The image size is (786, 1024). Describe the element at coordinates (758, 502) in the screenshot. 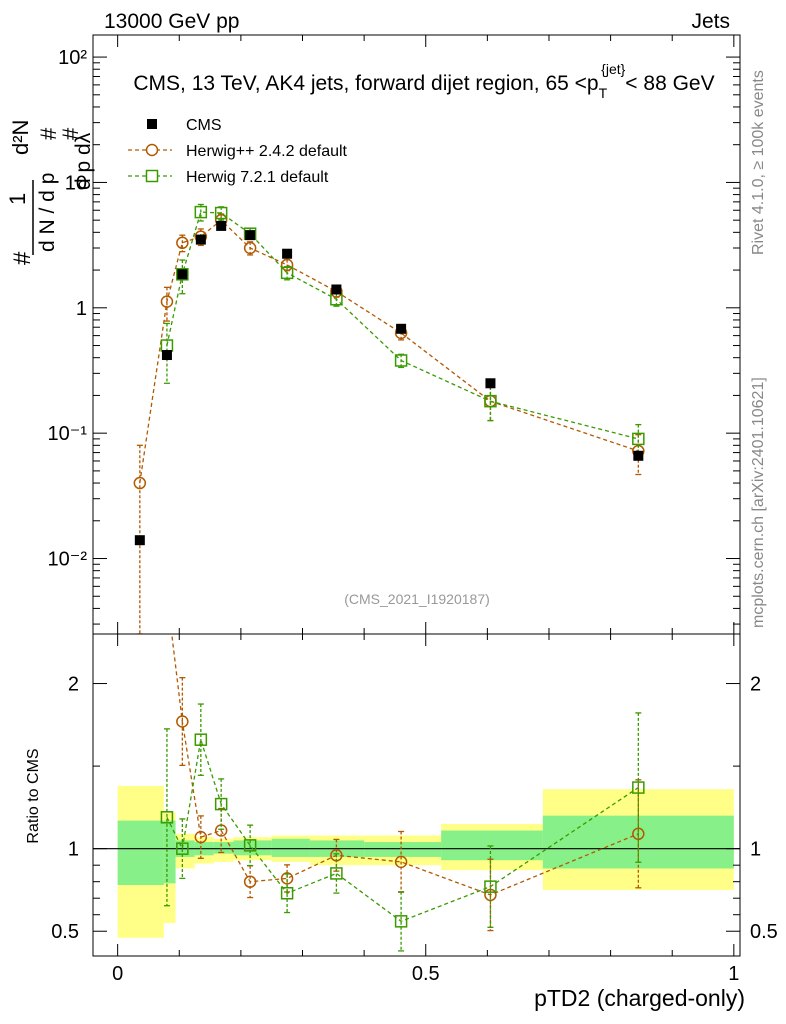

I see `side-label-bottom: mcplots.cern.ch [arXiv:2401.10621]` at that location.